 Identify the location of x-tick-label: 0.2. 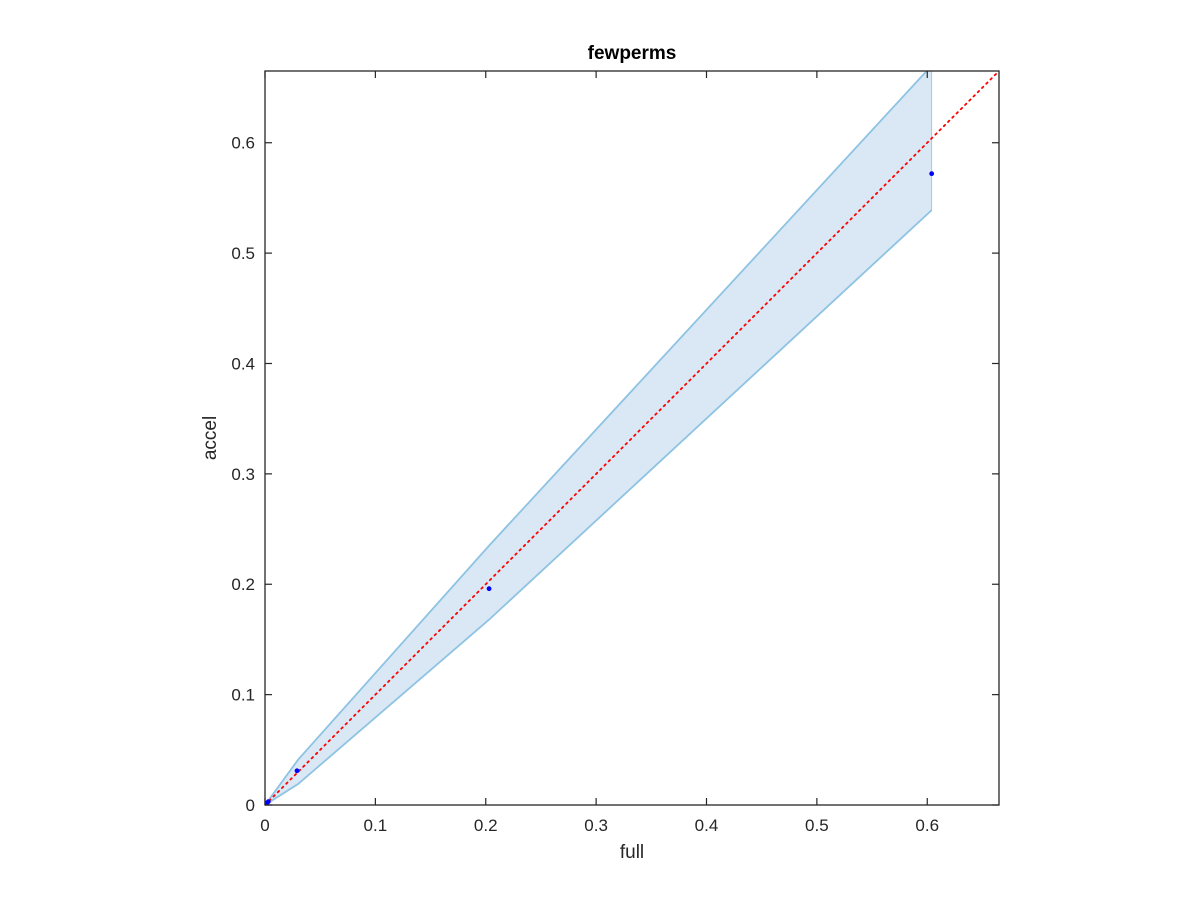
(486, 825).